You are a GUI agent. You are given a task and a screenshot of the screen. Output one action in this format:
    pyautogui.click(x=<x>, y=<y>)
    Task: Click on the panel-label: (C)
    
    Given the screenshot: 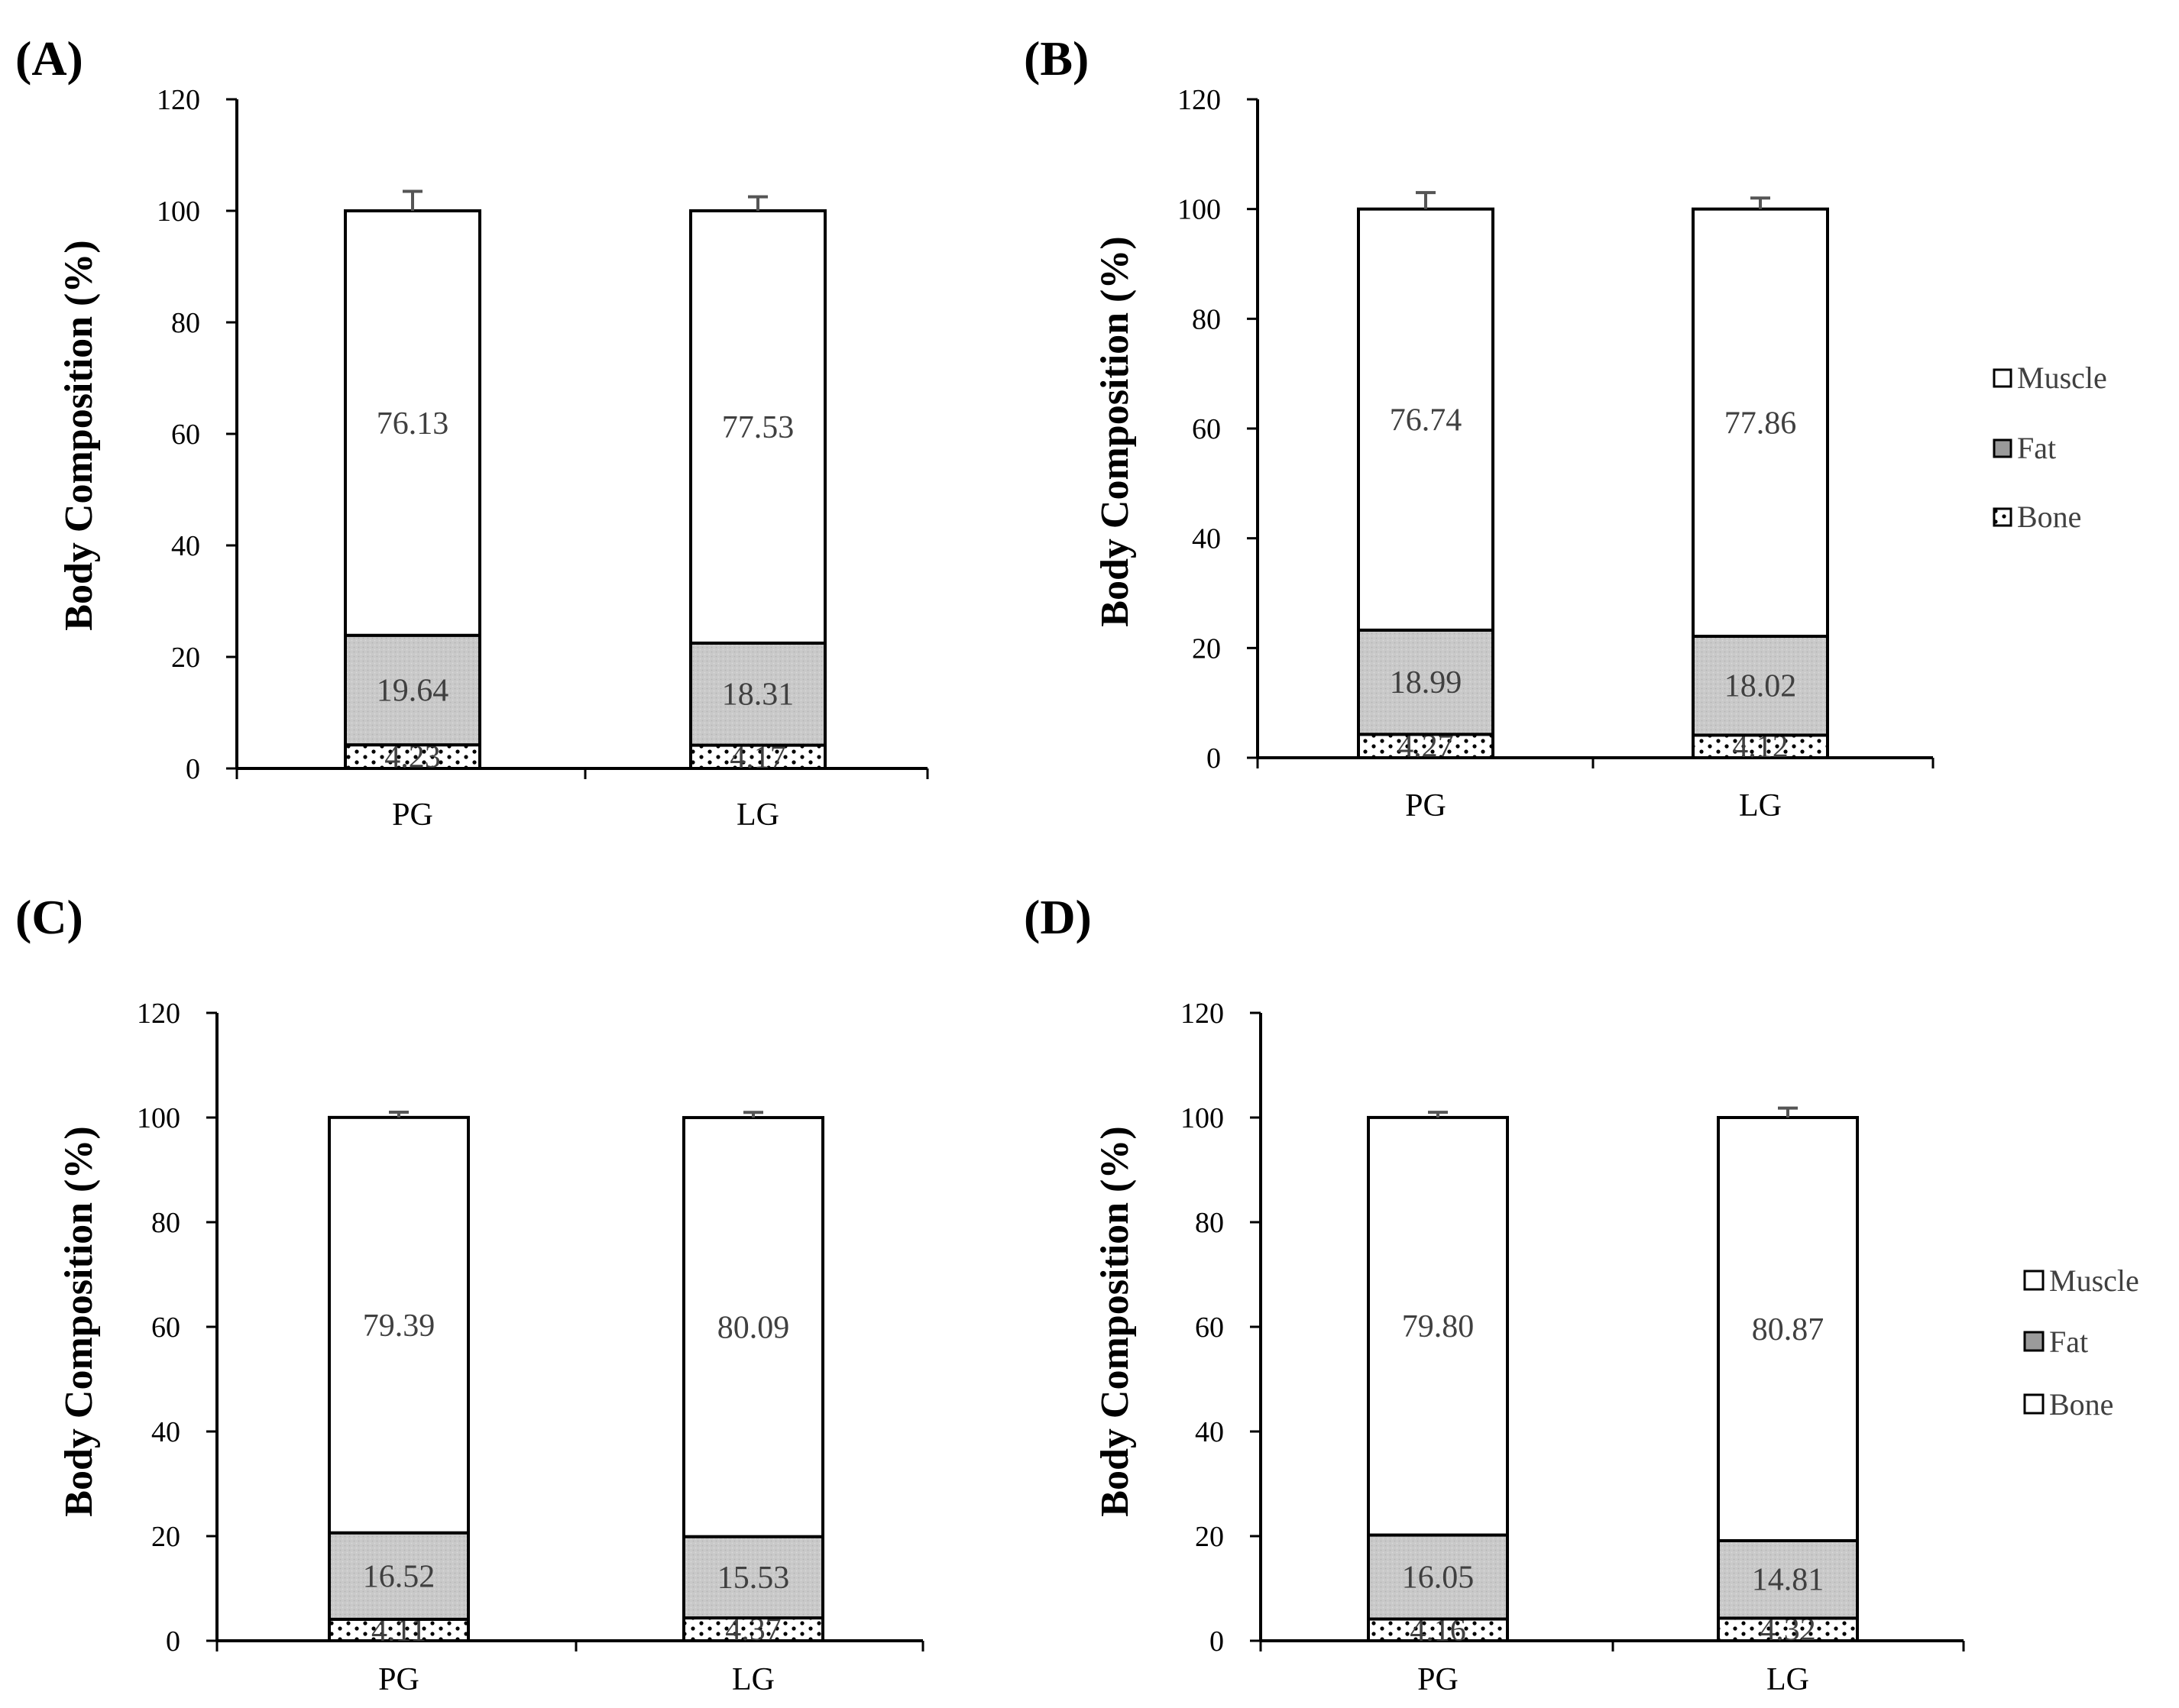 What is the action you would take?
    pyautogui.click(x=49, y=917)
    